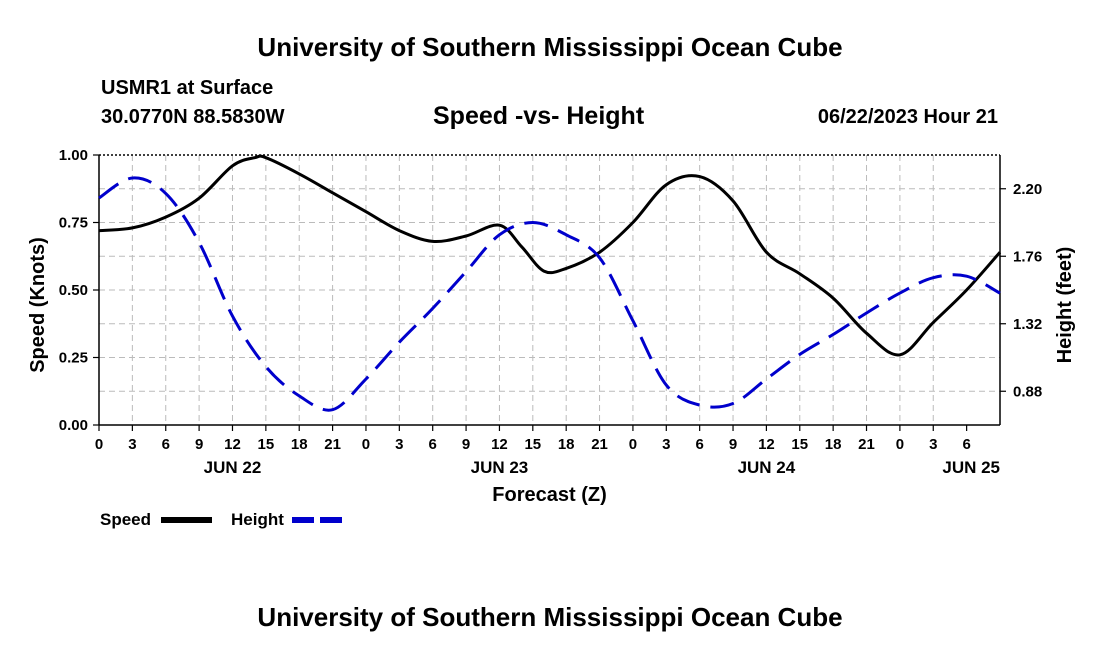 Image resolution: width=1100 pixels, height=650 pixels. What do you see at coordinates (767, 467) in the screenshot?
I see `day-label: JUN 24` at bounding box center [767, 467].